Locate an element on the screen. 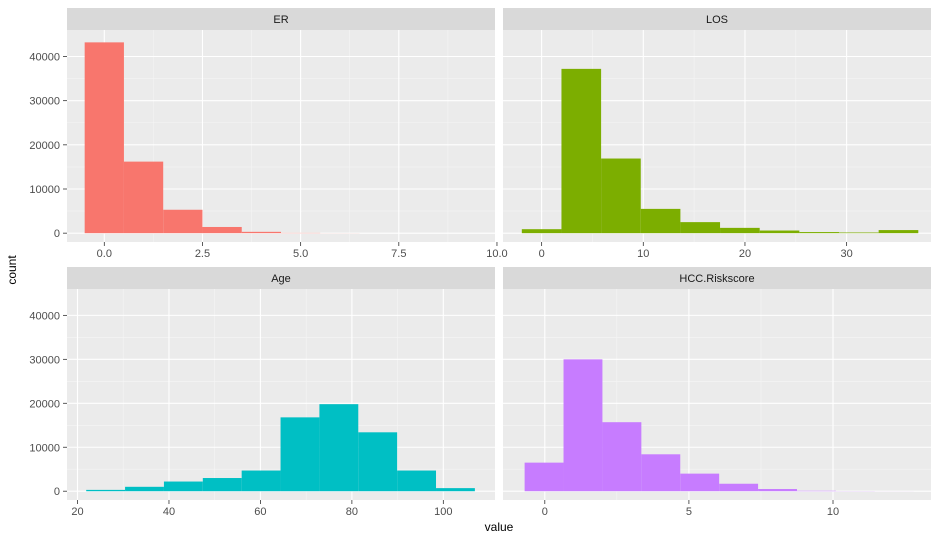 The height and width of the screenshot is (542, 939). x-tick-label: 0.0 is located at coordinates (104, 254).